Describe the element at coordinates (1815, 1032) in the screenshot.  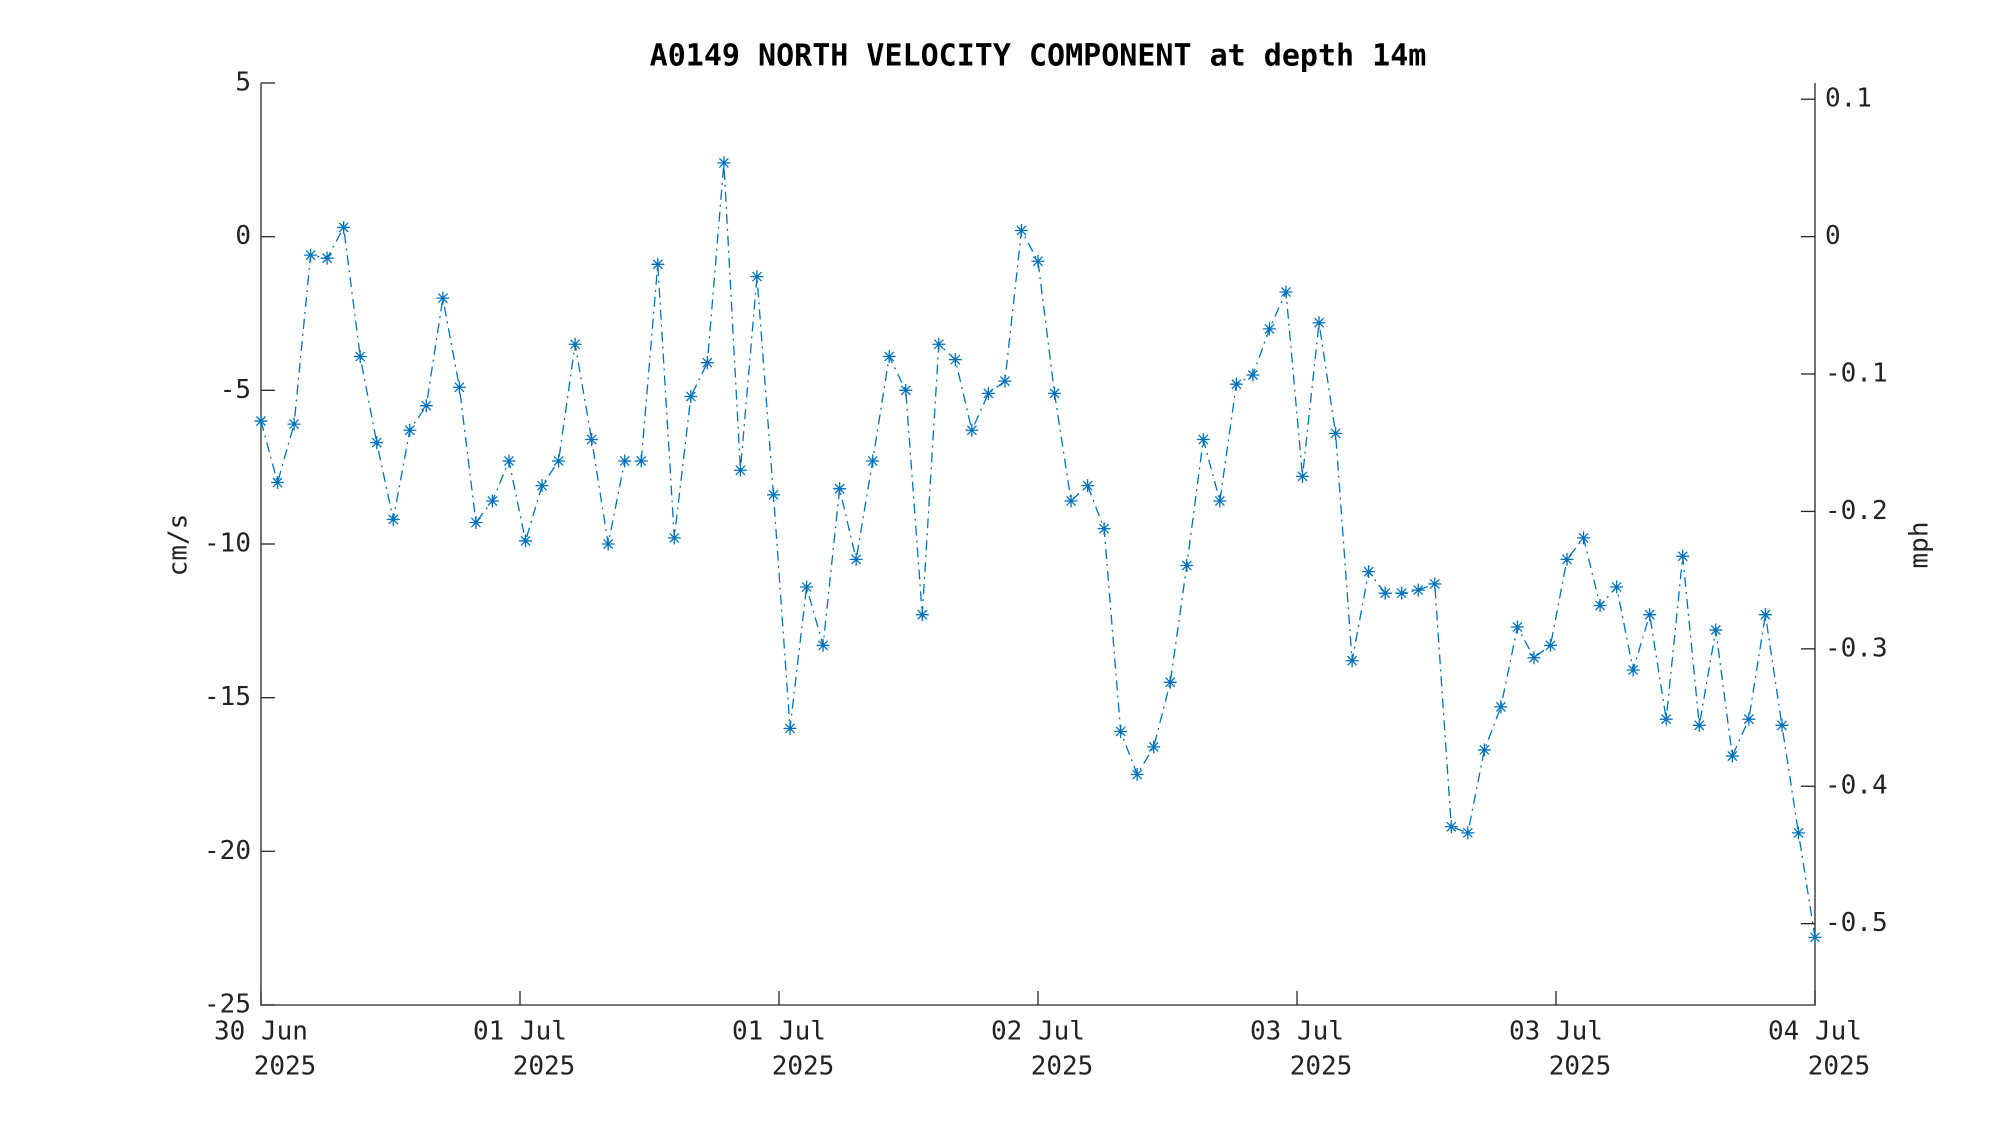
I see `x-tick-label: 04 Jul` at that location.